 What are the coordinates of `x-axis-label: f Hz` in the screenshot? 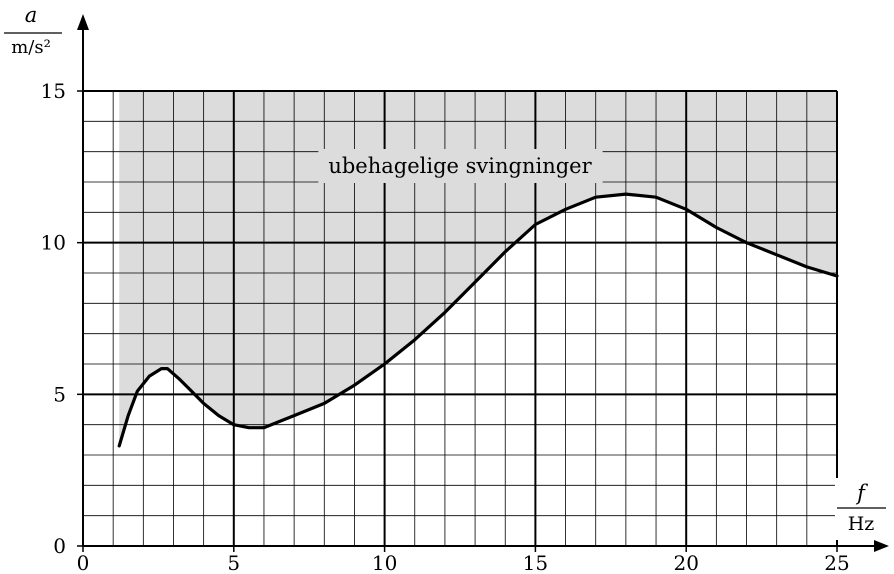 It's located at (863, 509).